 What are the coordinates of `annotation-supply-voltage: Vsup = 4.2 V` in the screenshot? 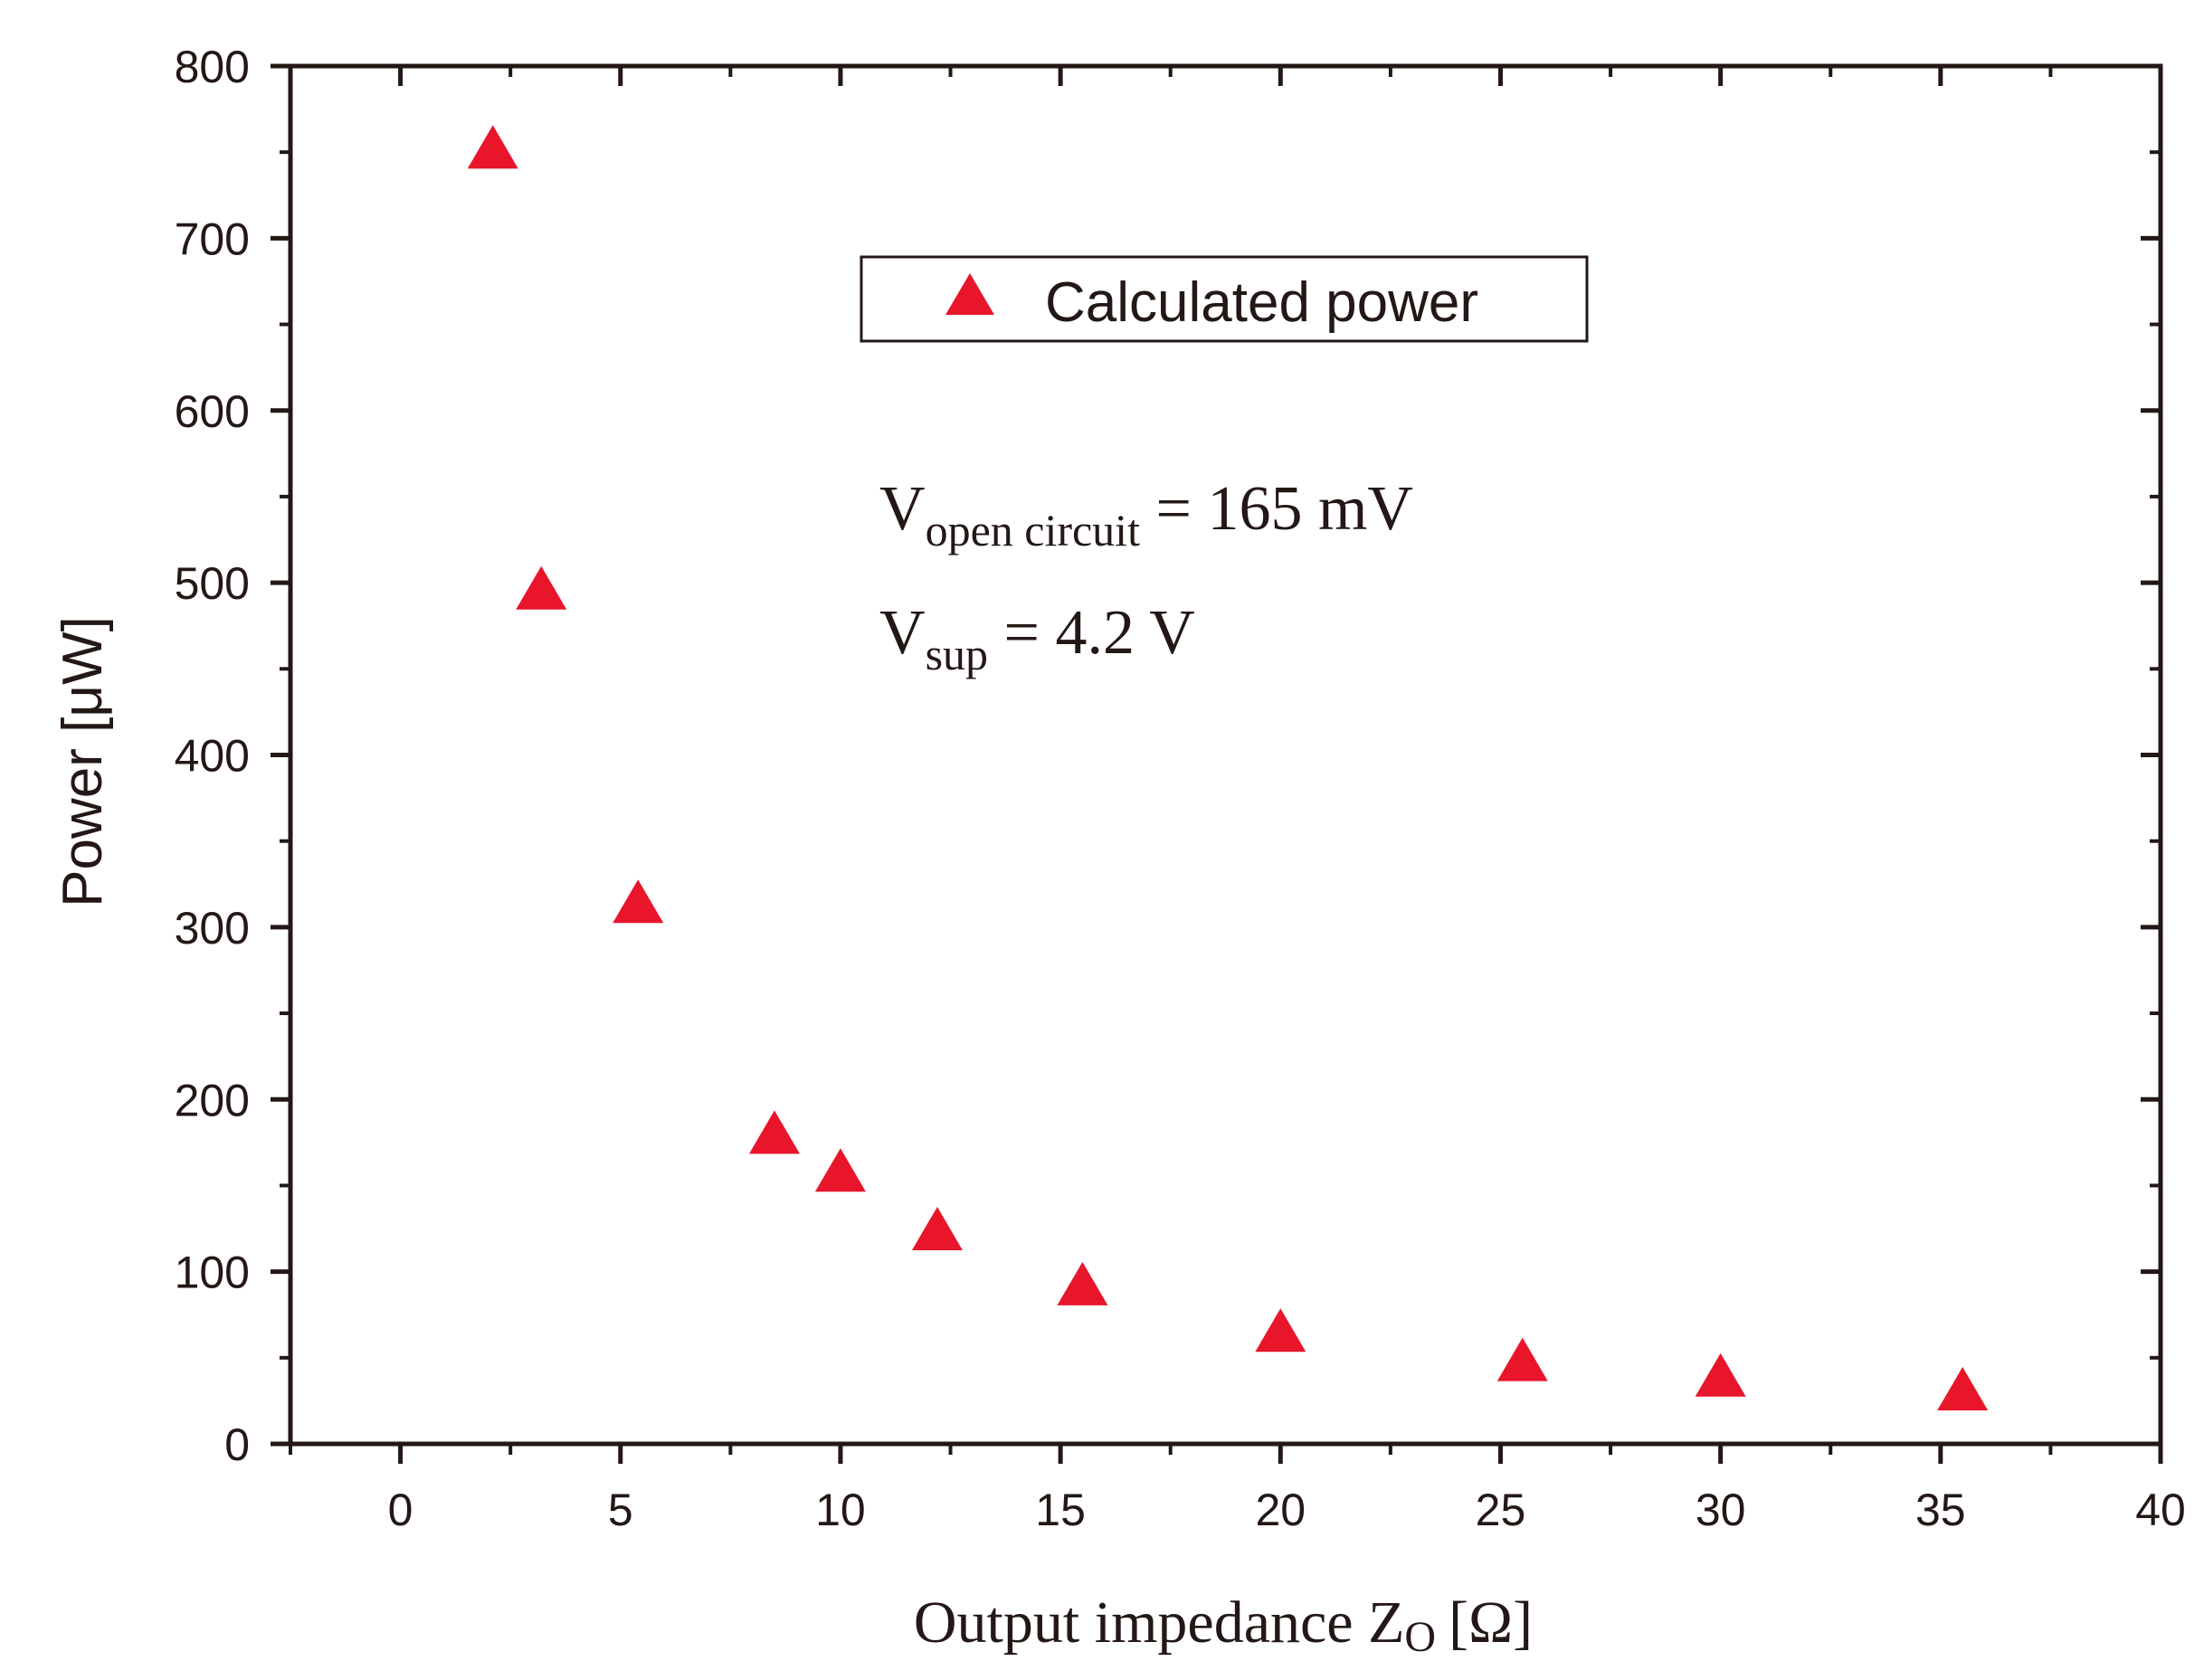 It's located at (1037, 638).